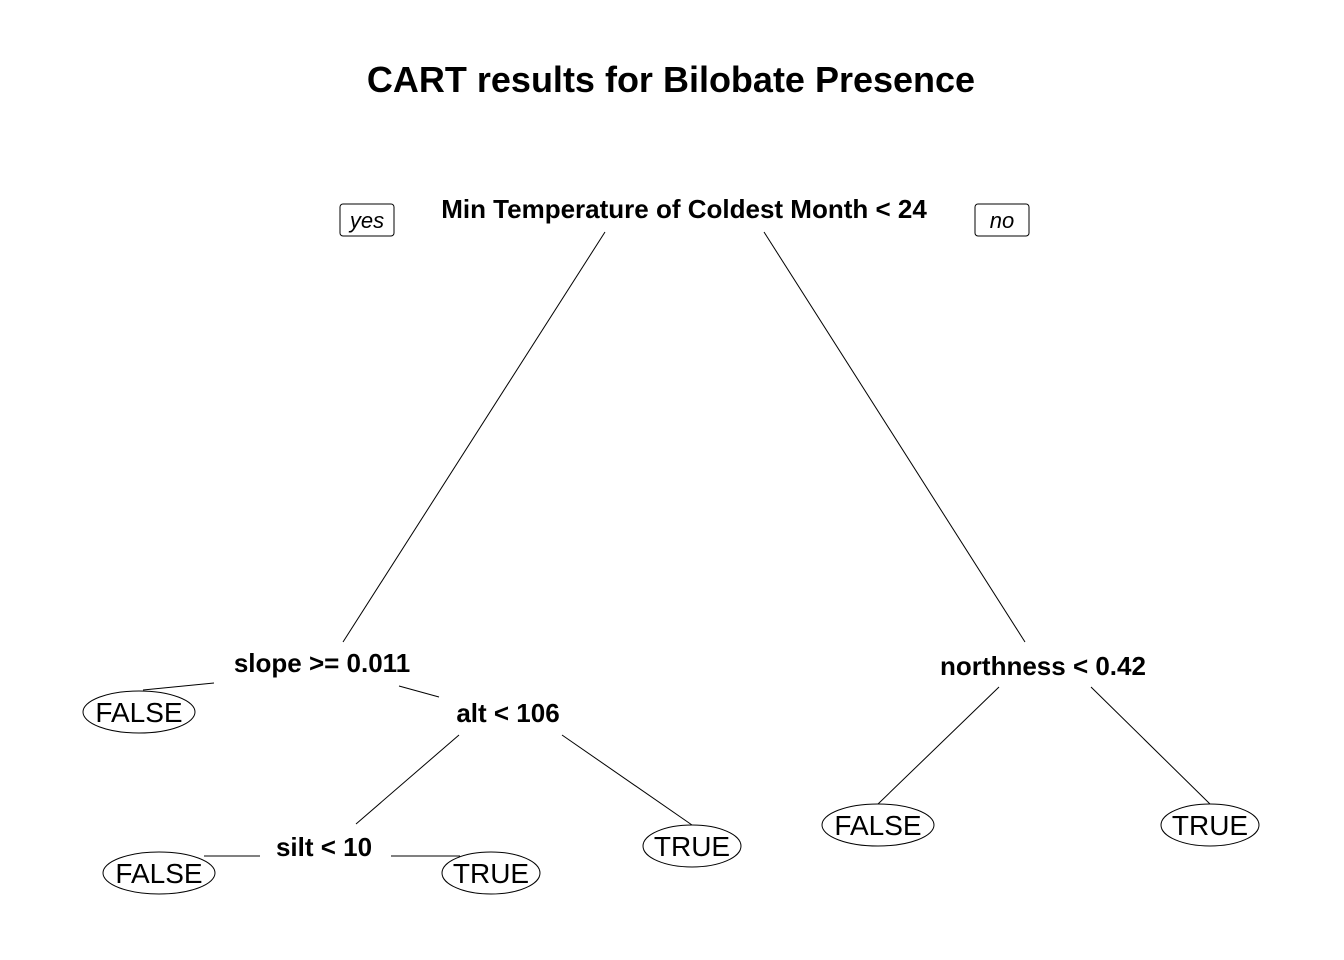 This screenshot has width=1344, height=960. What do you see at coordinates (894, 437) in the screenshot?
I see `edge-root-to-northness` at bounding box center [894, 437].